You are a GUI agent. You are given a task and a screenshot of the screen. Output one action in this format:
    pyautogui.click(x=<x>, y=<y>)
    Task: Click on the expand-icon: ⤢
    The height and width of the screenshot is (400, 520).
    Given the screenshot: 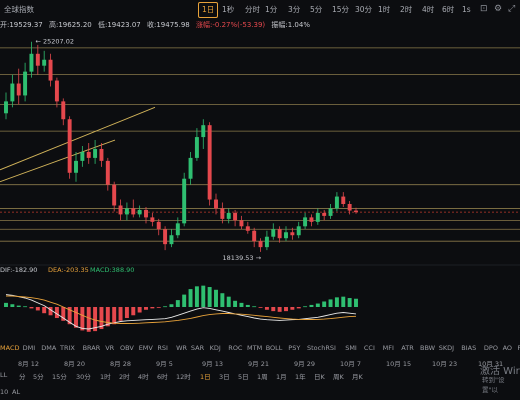 What is the action you would take?
    pyautogui.click(x=512, y=9)
    